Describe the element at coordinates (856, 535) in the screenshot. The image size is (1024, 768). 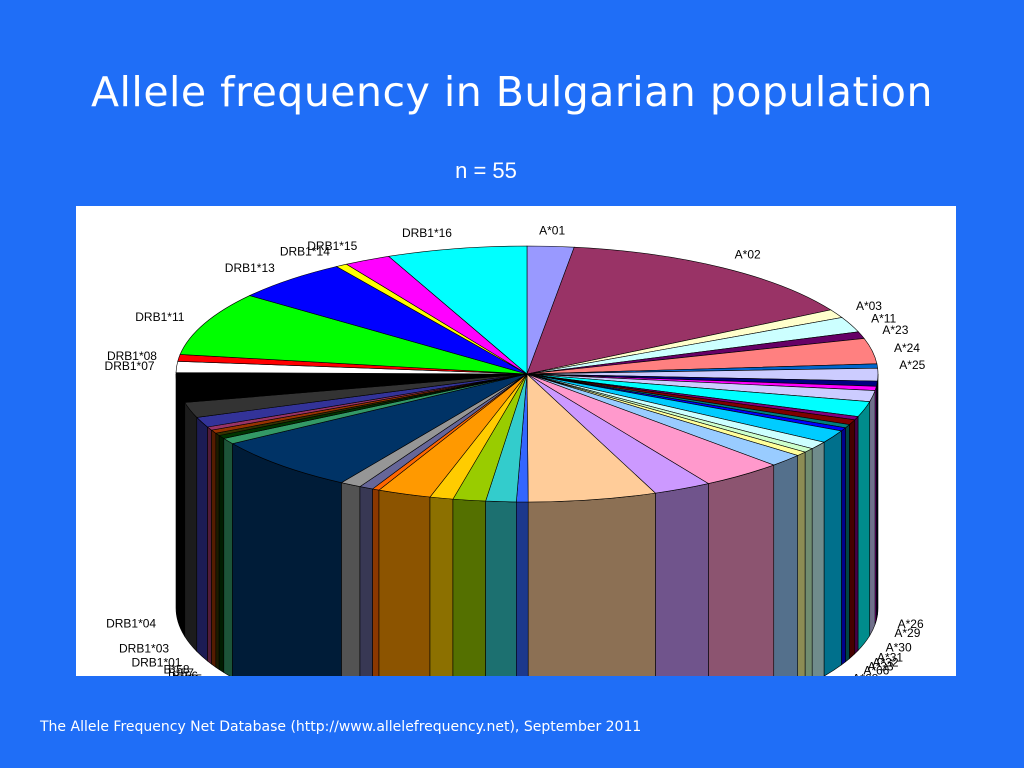
I see `pie-side-A*31` at that location.